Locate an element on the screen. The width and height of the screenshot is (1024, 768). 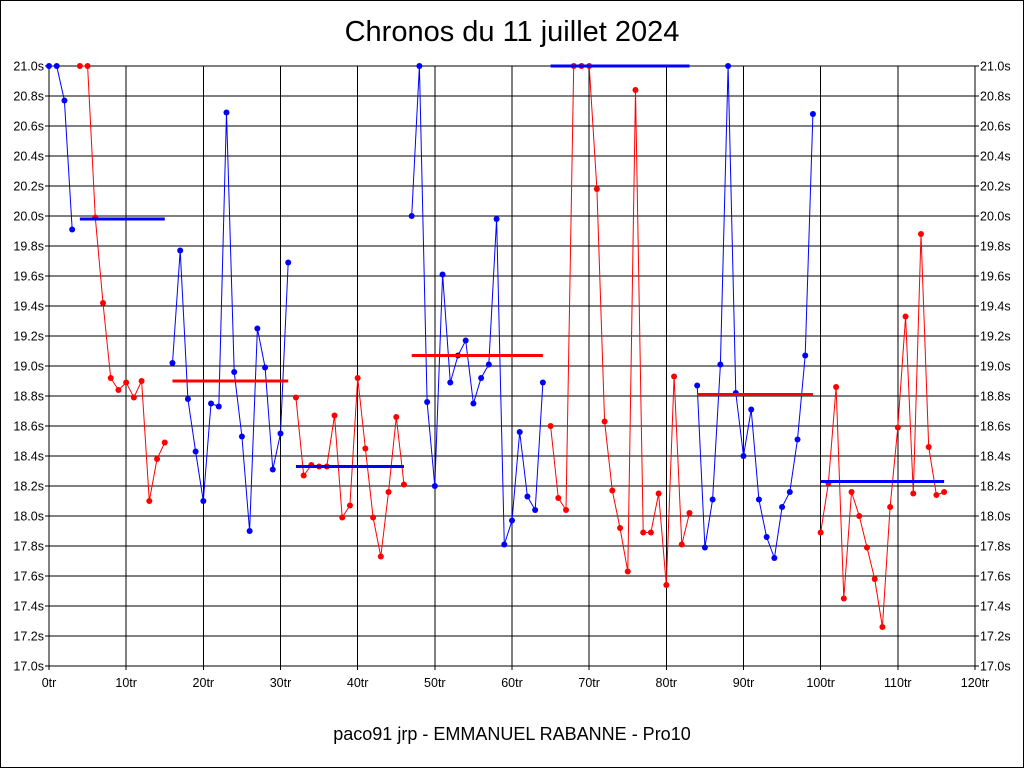
y-tick-label-right: 17.6s is located at coordinates (995, 577).